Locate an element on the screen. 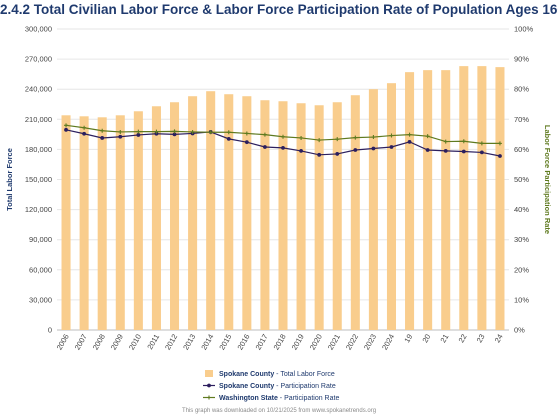 The height and width of the screenshot is (418, 558). x-tick-label: 2013 is located at coordinates (189, 342).